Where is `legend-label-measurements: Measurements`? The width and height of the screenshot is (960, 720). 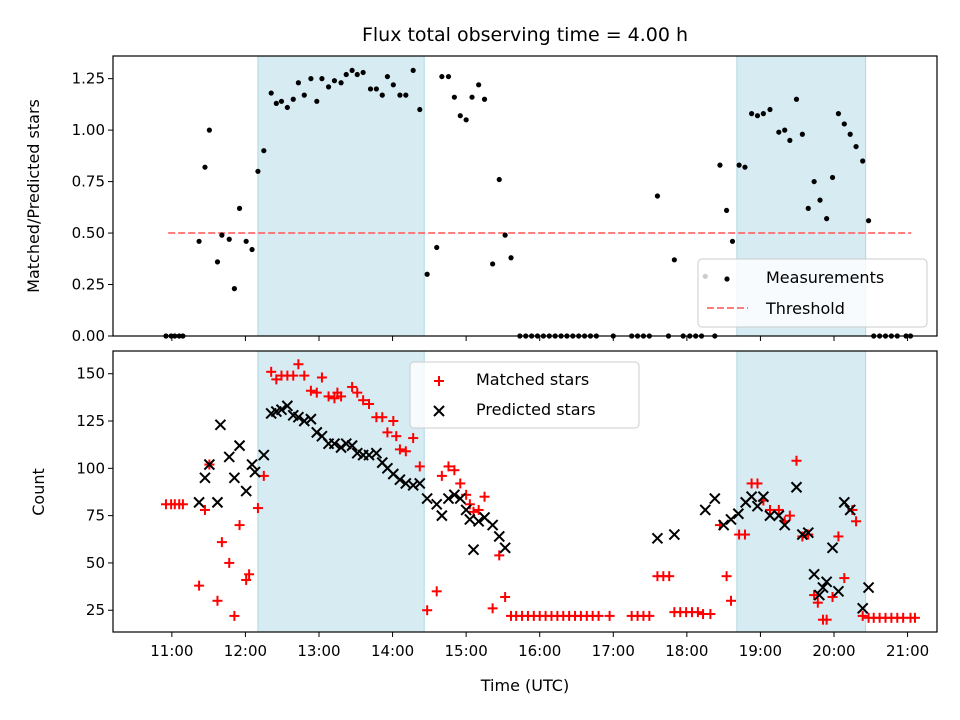 legend-label-measurements: Measurements is located at coordinates (825, 277).